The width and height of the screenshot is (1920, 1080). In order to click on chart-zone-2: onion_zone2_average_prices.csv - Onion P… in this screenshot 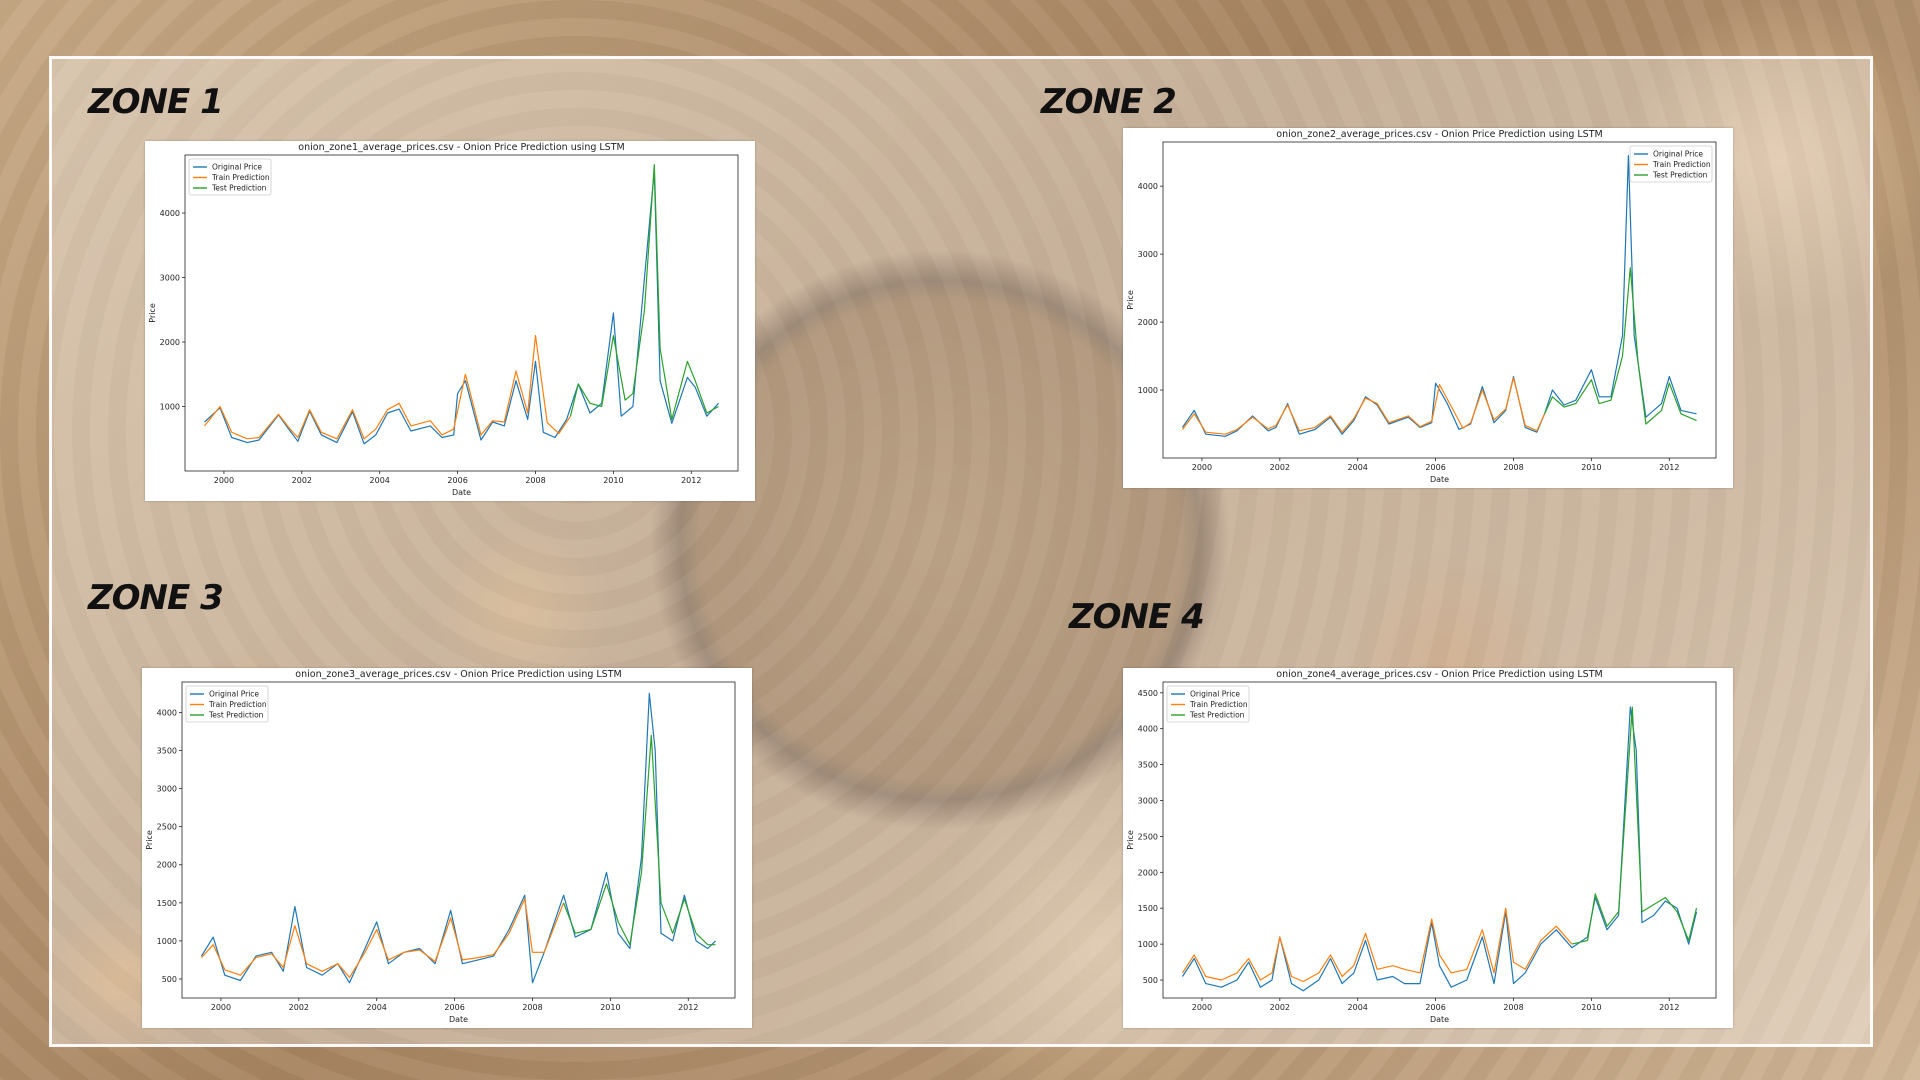, I will do `click(1428, 308)`.